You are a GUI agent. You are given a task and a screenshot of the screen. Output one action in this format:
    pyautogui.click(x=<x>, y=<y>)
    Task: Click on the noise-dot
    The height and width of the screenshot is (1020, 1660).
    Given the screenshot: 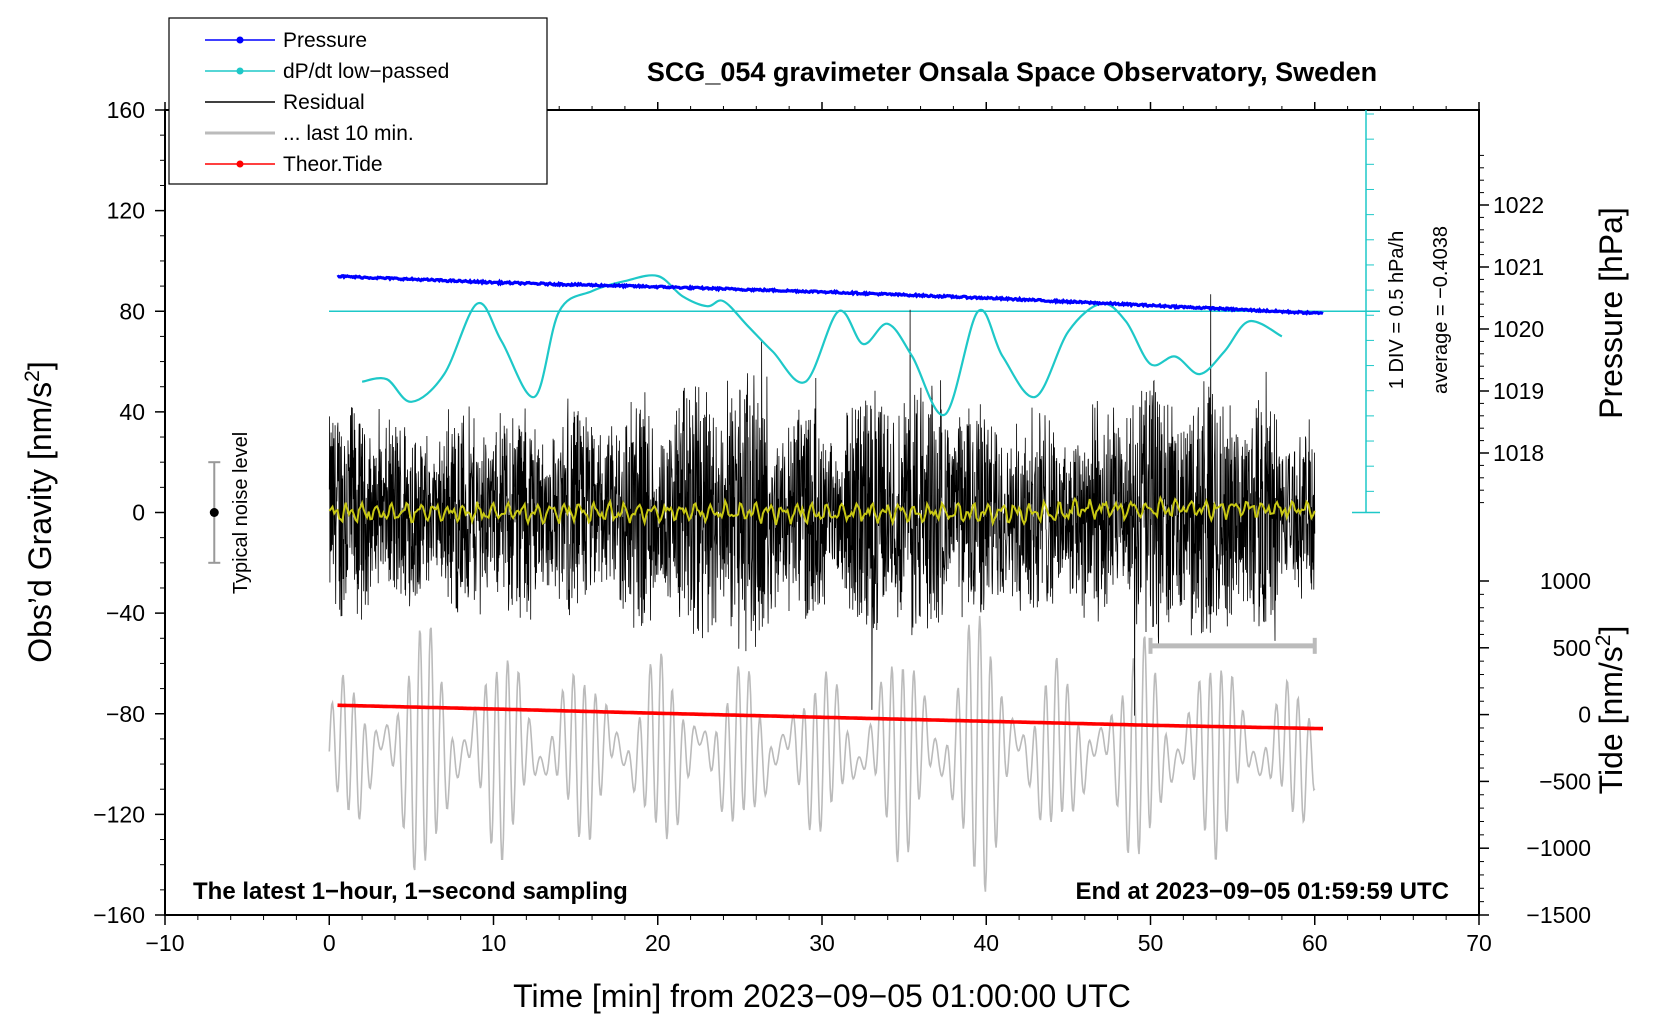 What is the action you would take?
    pyautogui.click(x=214, y=512)
    